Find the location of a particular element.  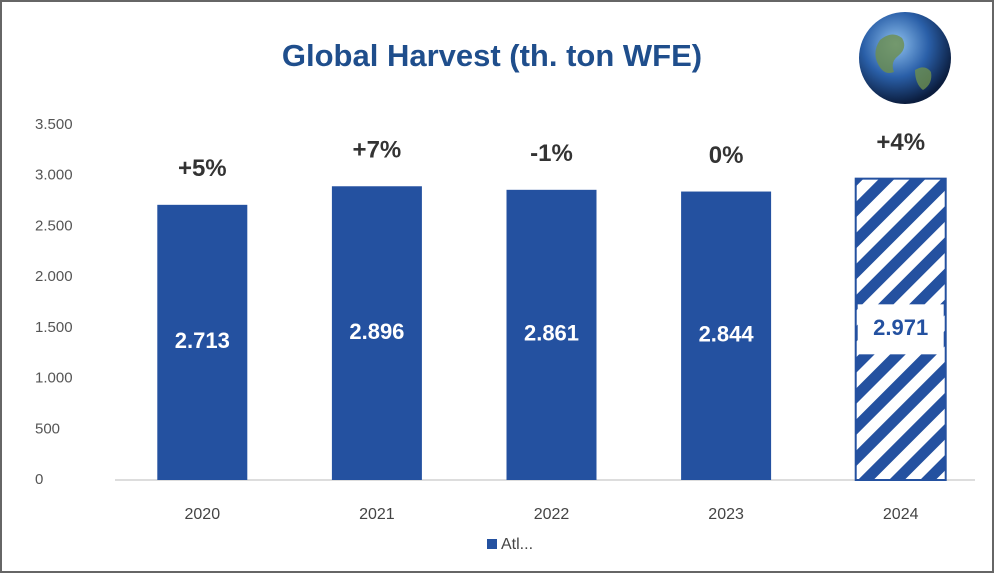

value-label: 2.844 is located at coordinates (727, 334).